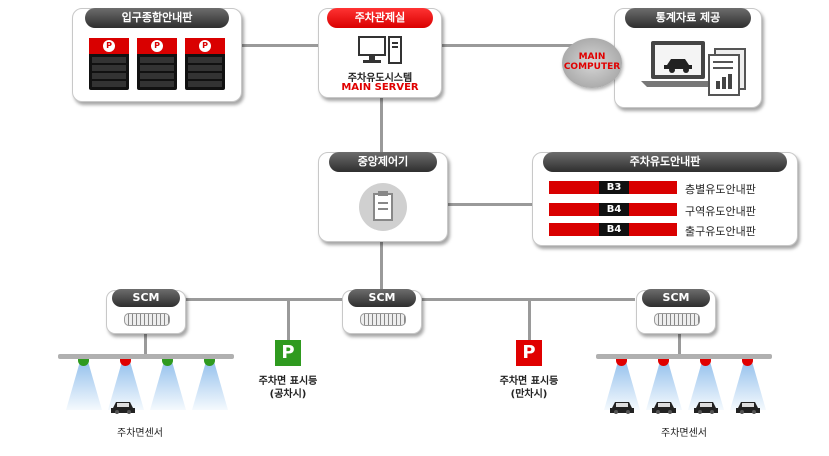  I want to click on link-control-central, so click(381, 123).